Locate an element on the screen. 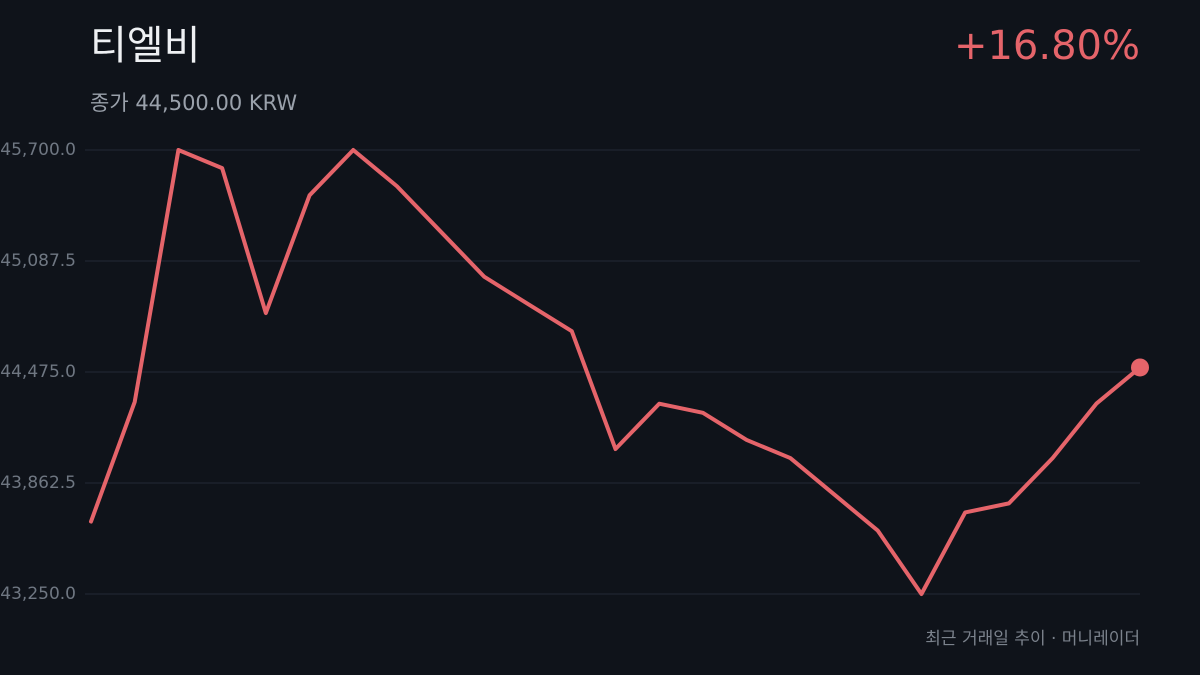 The image size is (1200, 675). chart-subtitle: 종가 44,500.00 KRW is located at coordinates (193, 103).